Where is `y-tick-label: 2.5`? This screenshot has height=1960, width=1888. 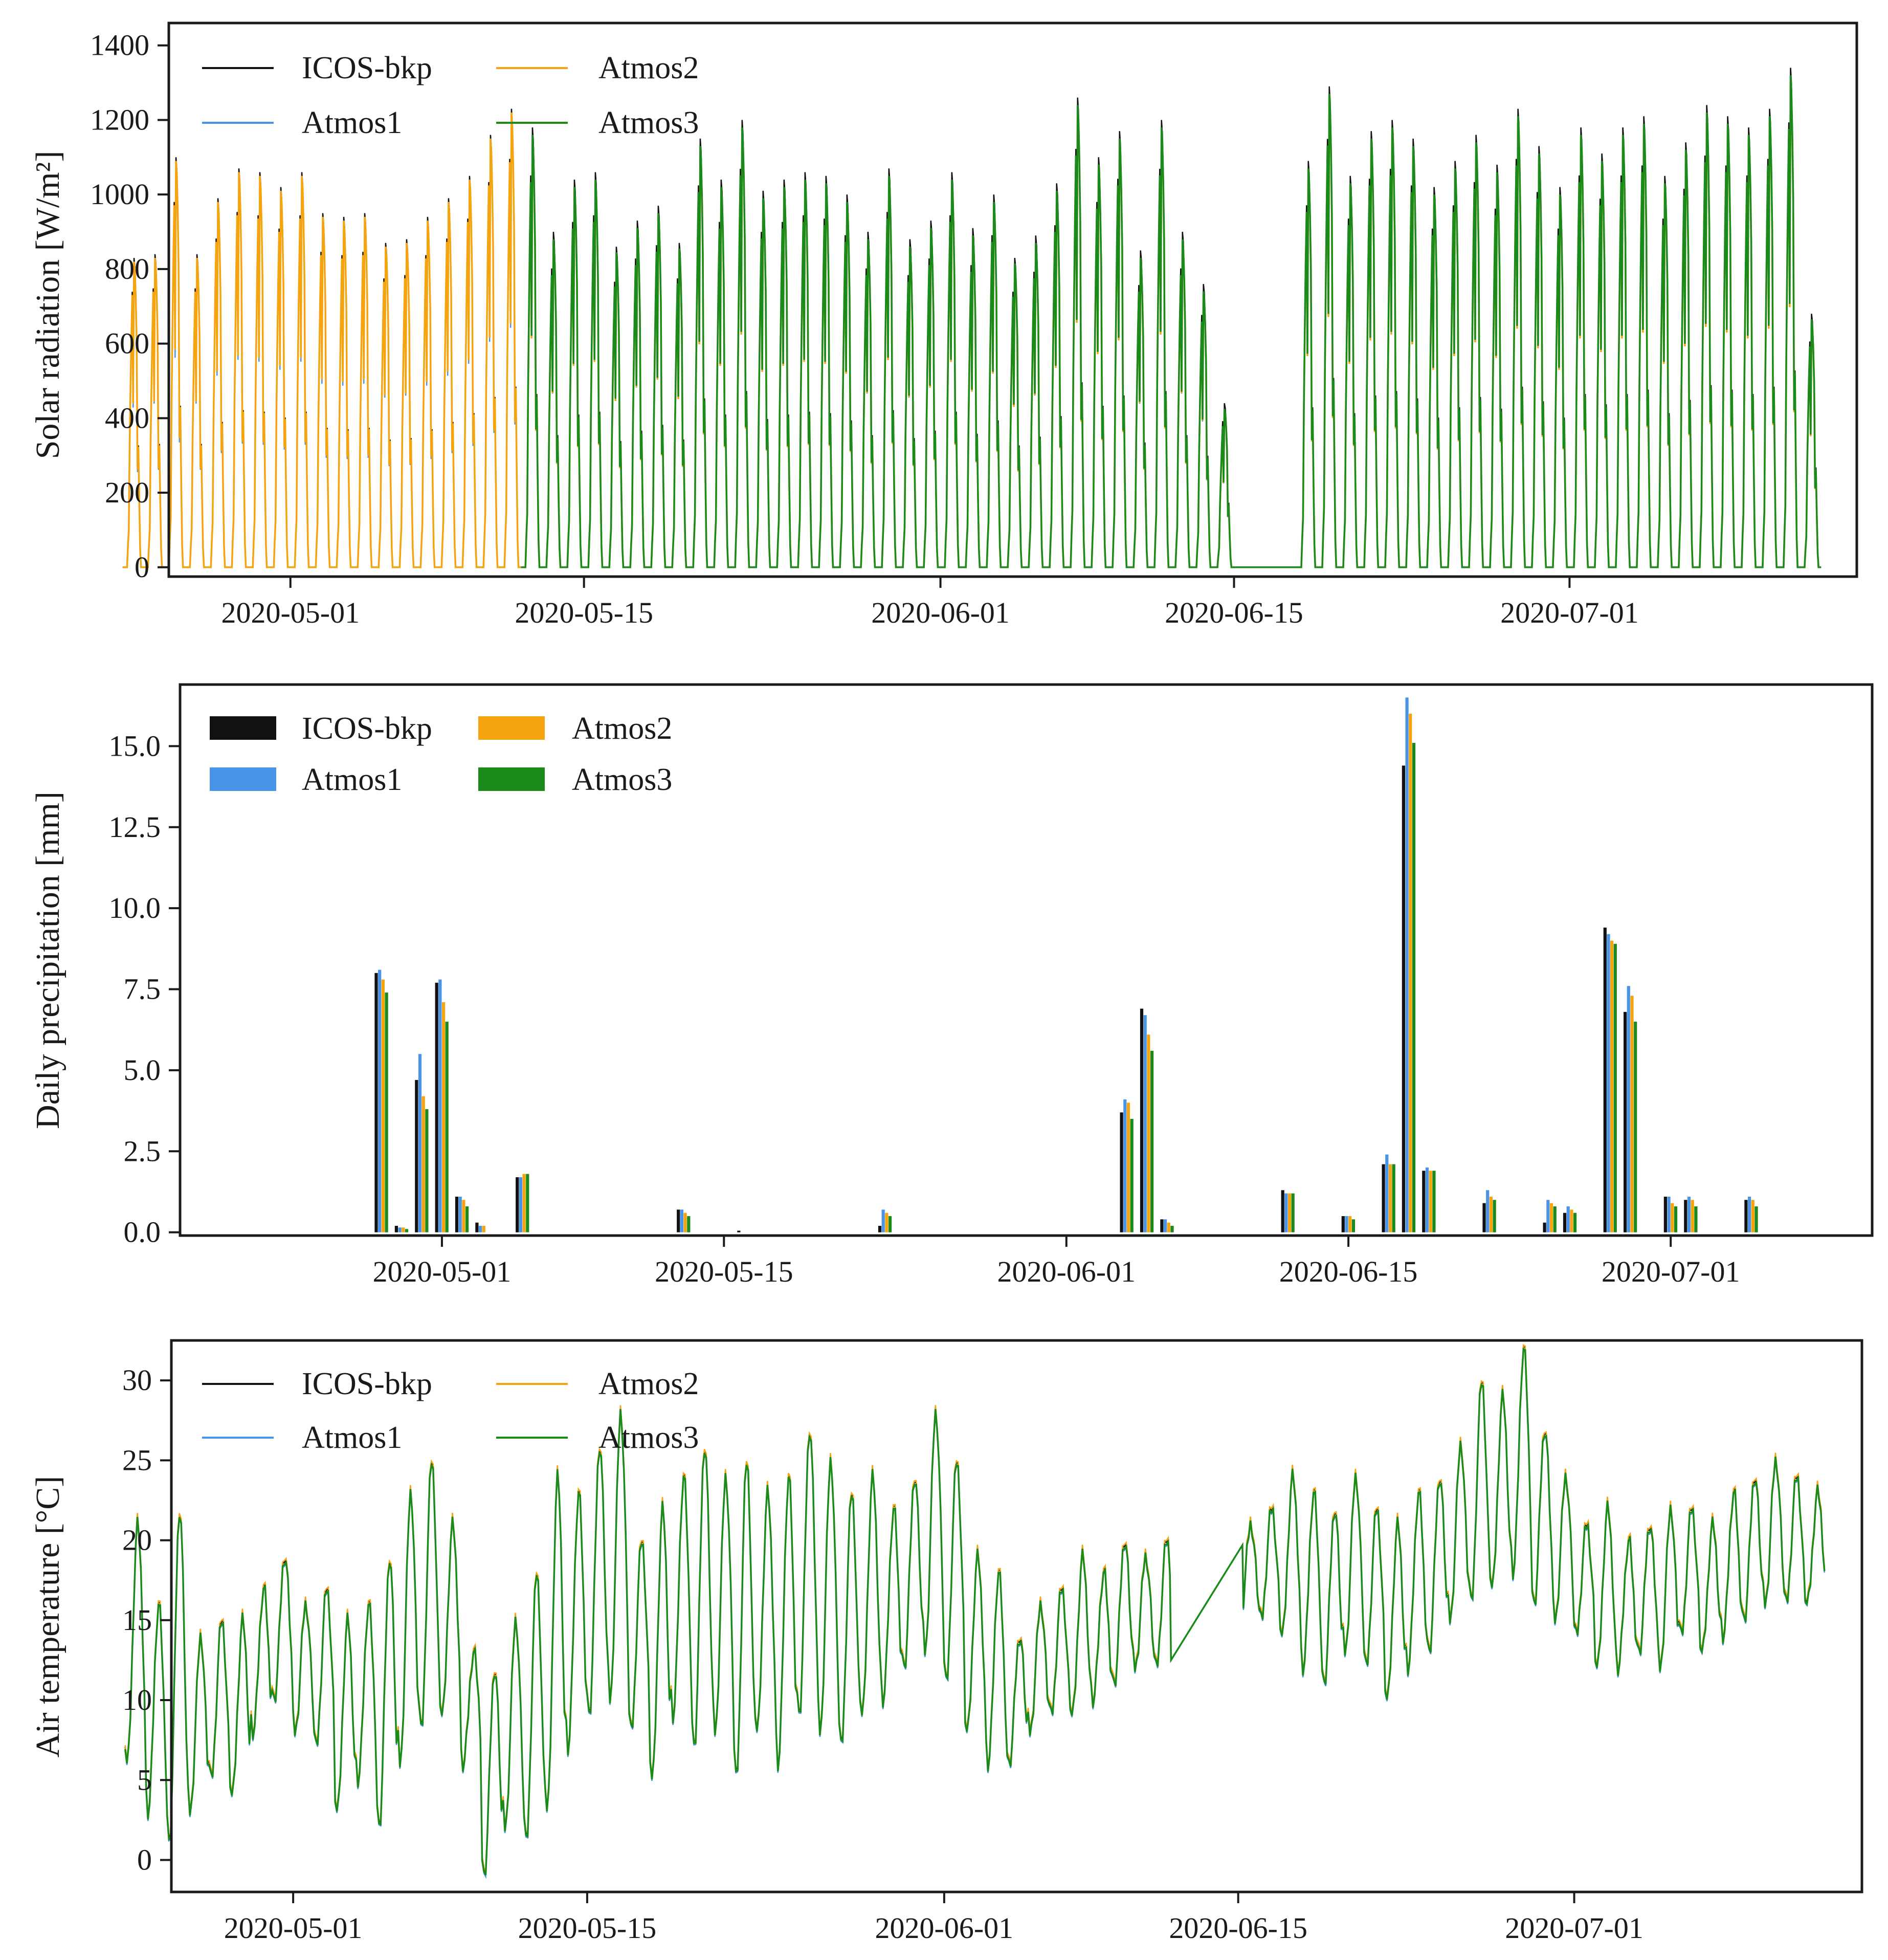 y-tick-label: 2.5 is located at coordinates (143, 1151).